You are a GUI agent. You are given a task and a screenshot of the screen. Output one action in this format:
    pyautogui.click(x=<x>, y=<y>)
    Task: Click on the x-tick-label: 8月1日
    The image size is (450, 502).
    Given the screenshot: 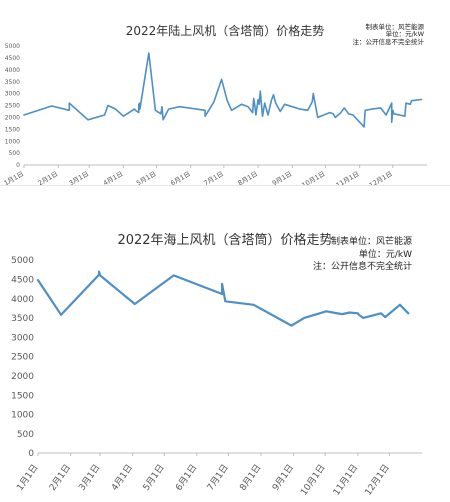 What is the action you would take?
    pyautogui.click(x=251, y=477)
    